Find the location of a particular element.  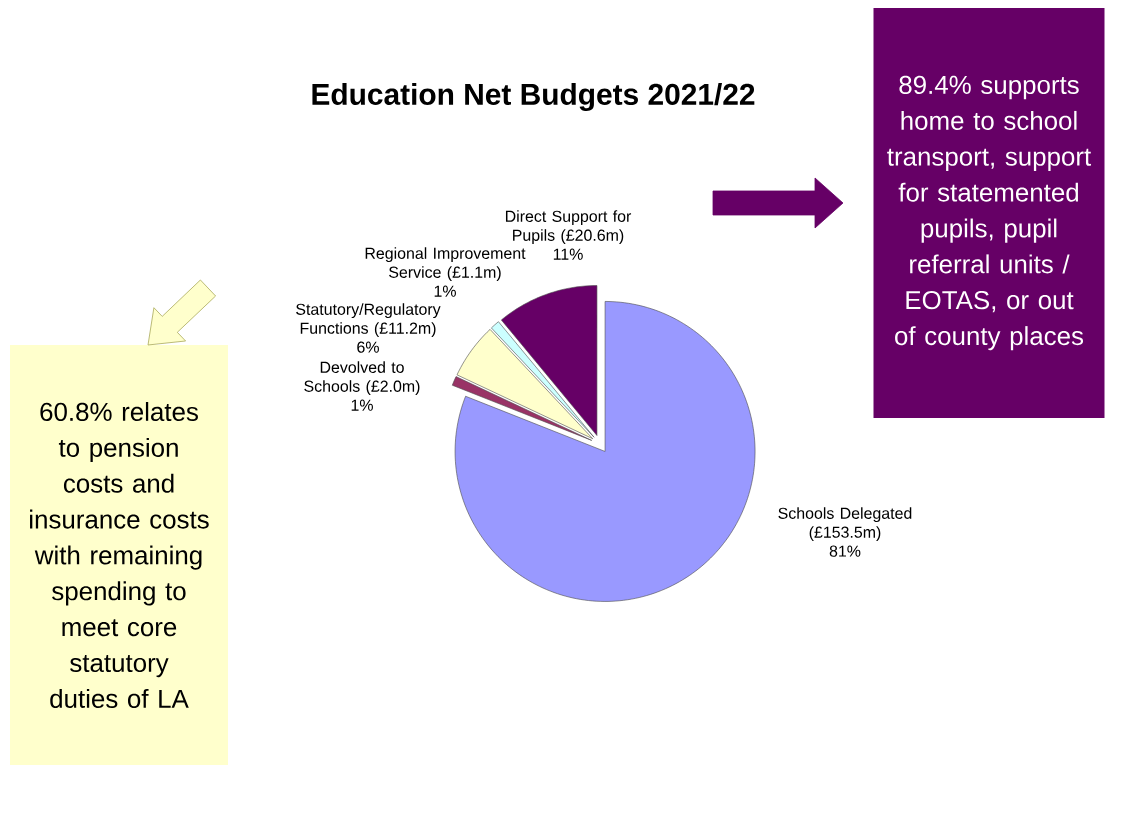

data-label: 6% is located at coordinates (368, 347).